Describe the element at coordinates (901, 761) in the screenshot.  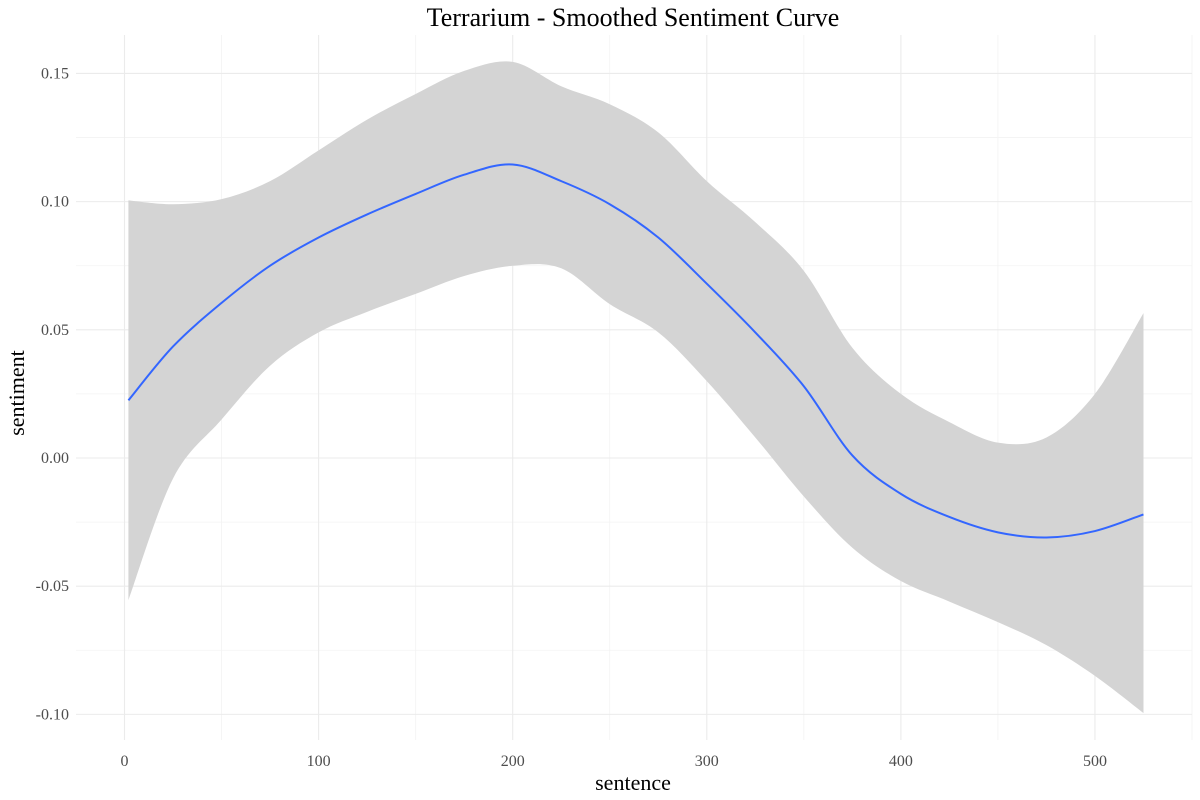
I see `x-tick-label: 400` at that location.